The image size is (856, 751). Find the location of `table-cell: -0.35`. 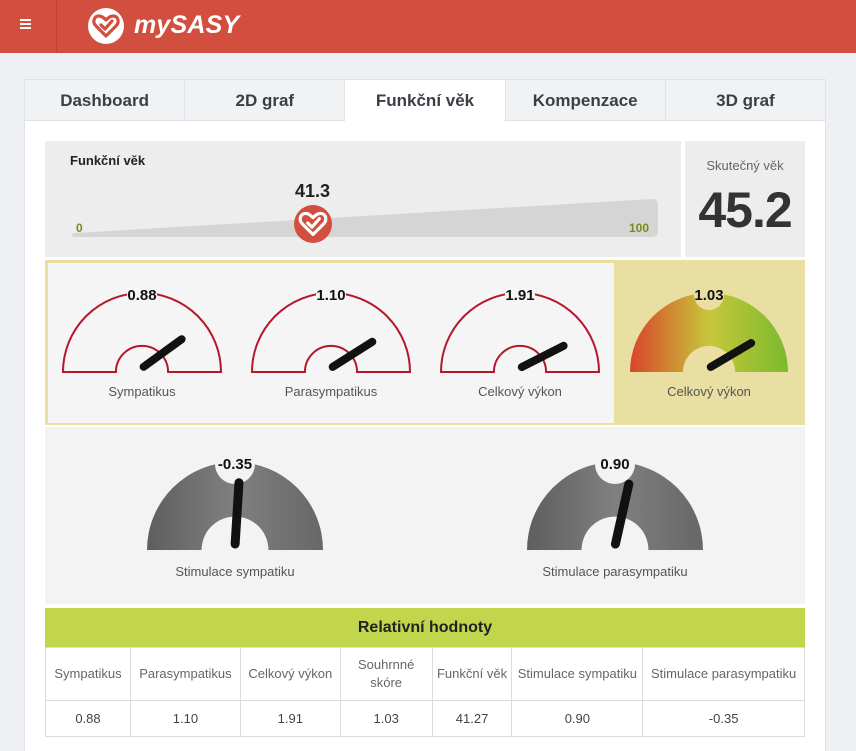

table-cell: -0.35 is located at coordinates (723, 718).